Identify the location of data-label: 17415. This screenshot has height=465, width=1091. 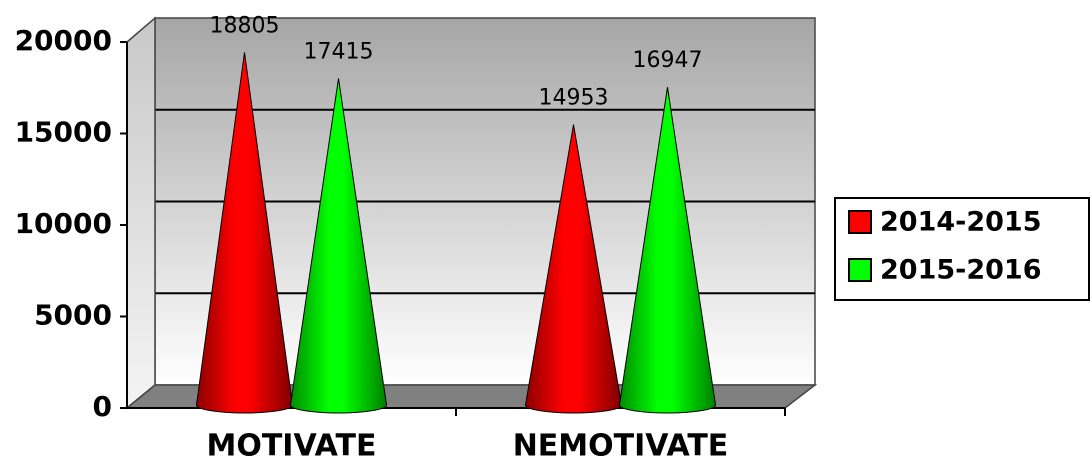
(339, 51).